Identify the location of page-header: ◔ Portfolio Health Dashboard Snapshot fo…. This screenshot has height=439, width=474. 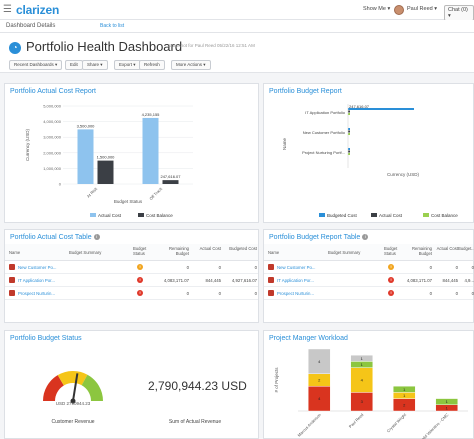
(237, 53).